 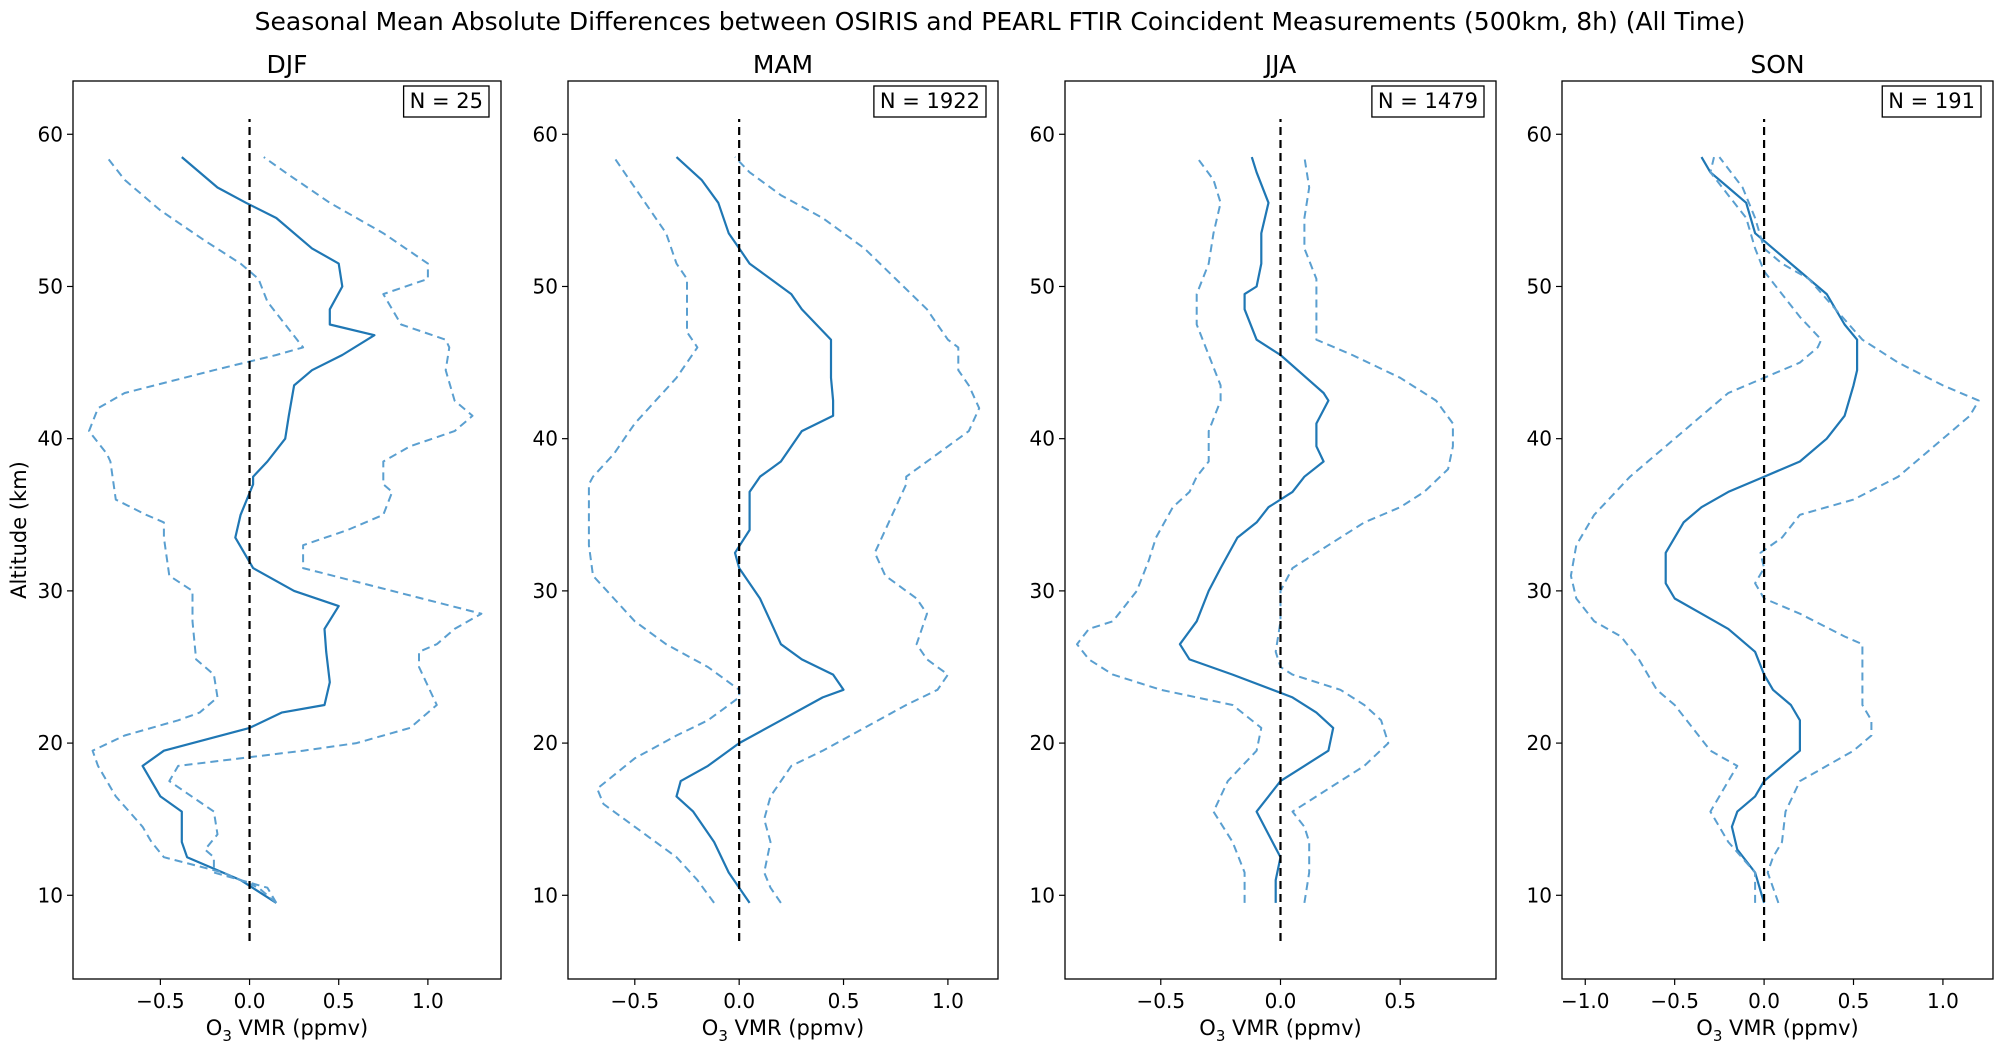 I want to click on panel-title: DJF, so click(x=286, y=64).